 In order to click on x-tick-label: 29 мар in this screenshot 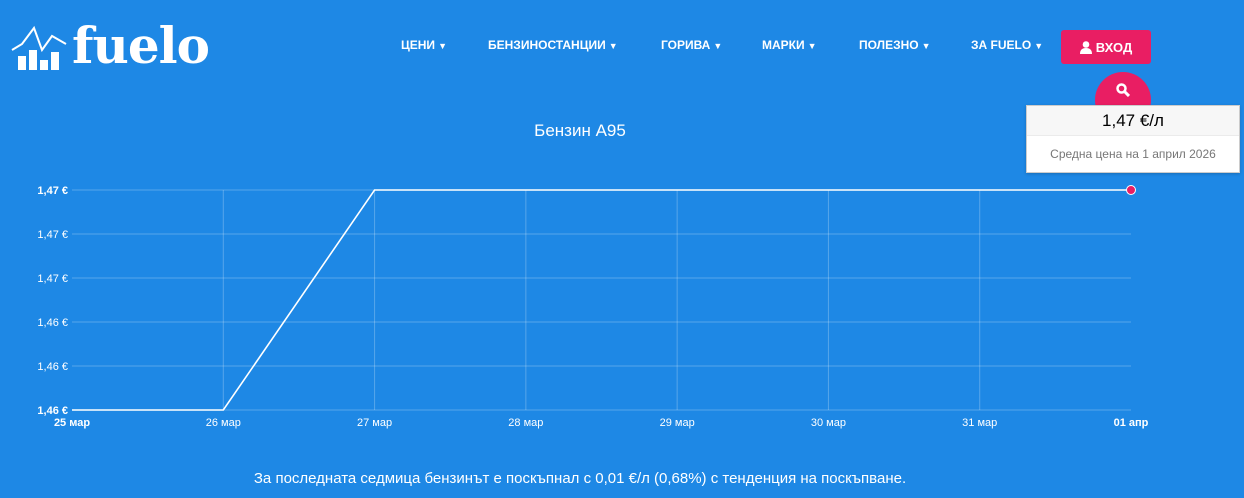, I will do `click(677, 423)`.